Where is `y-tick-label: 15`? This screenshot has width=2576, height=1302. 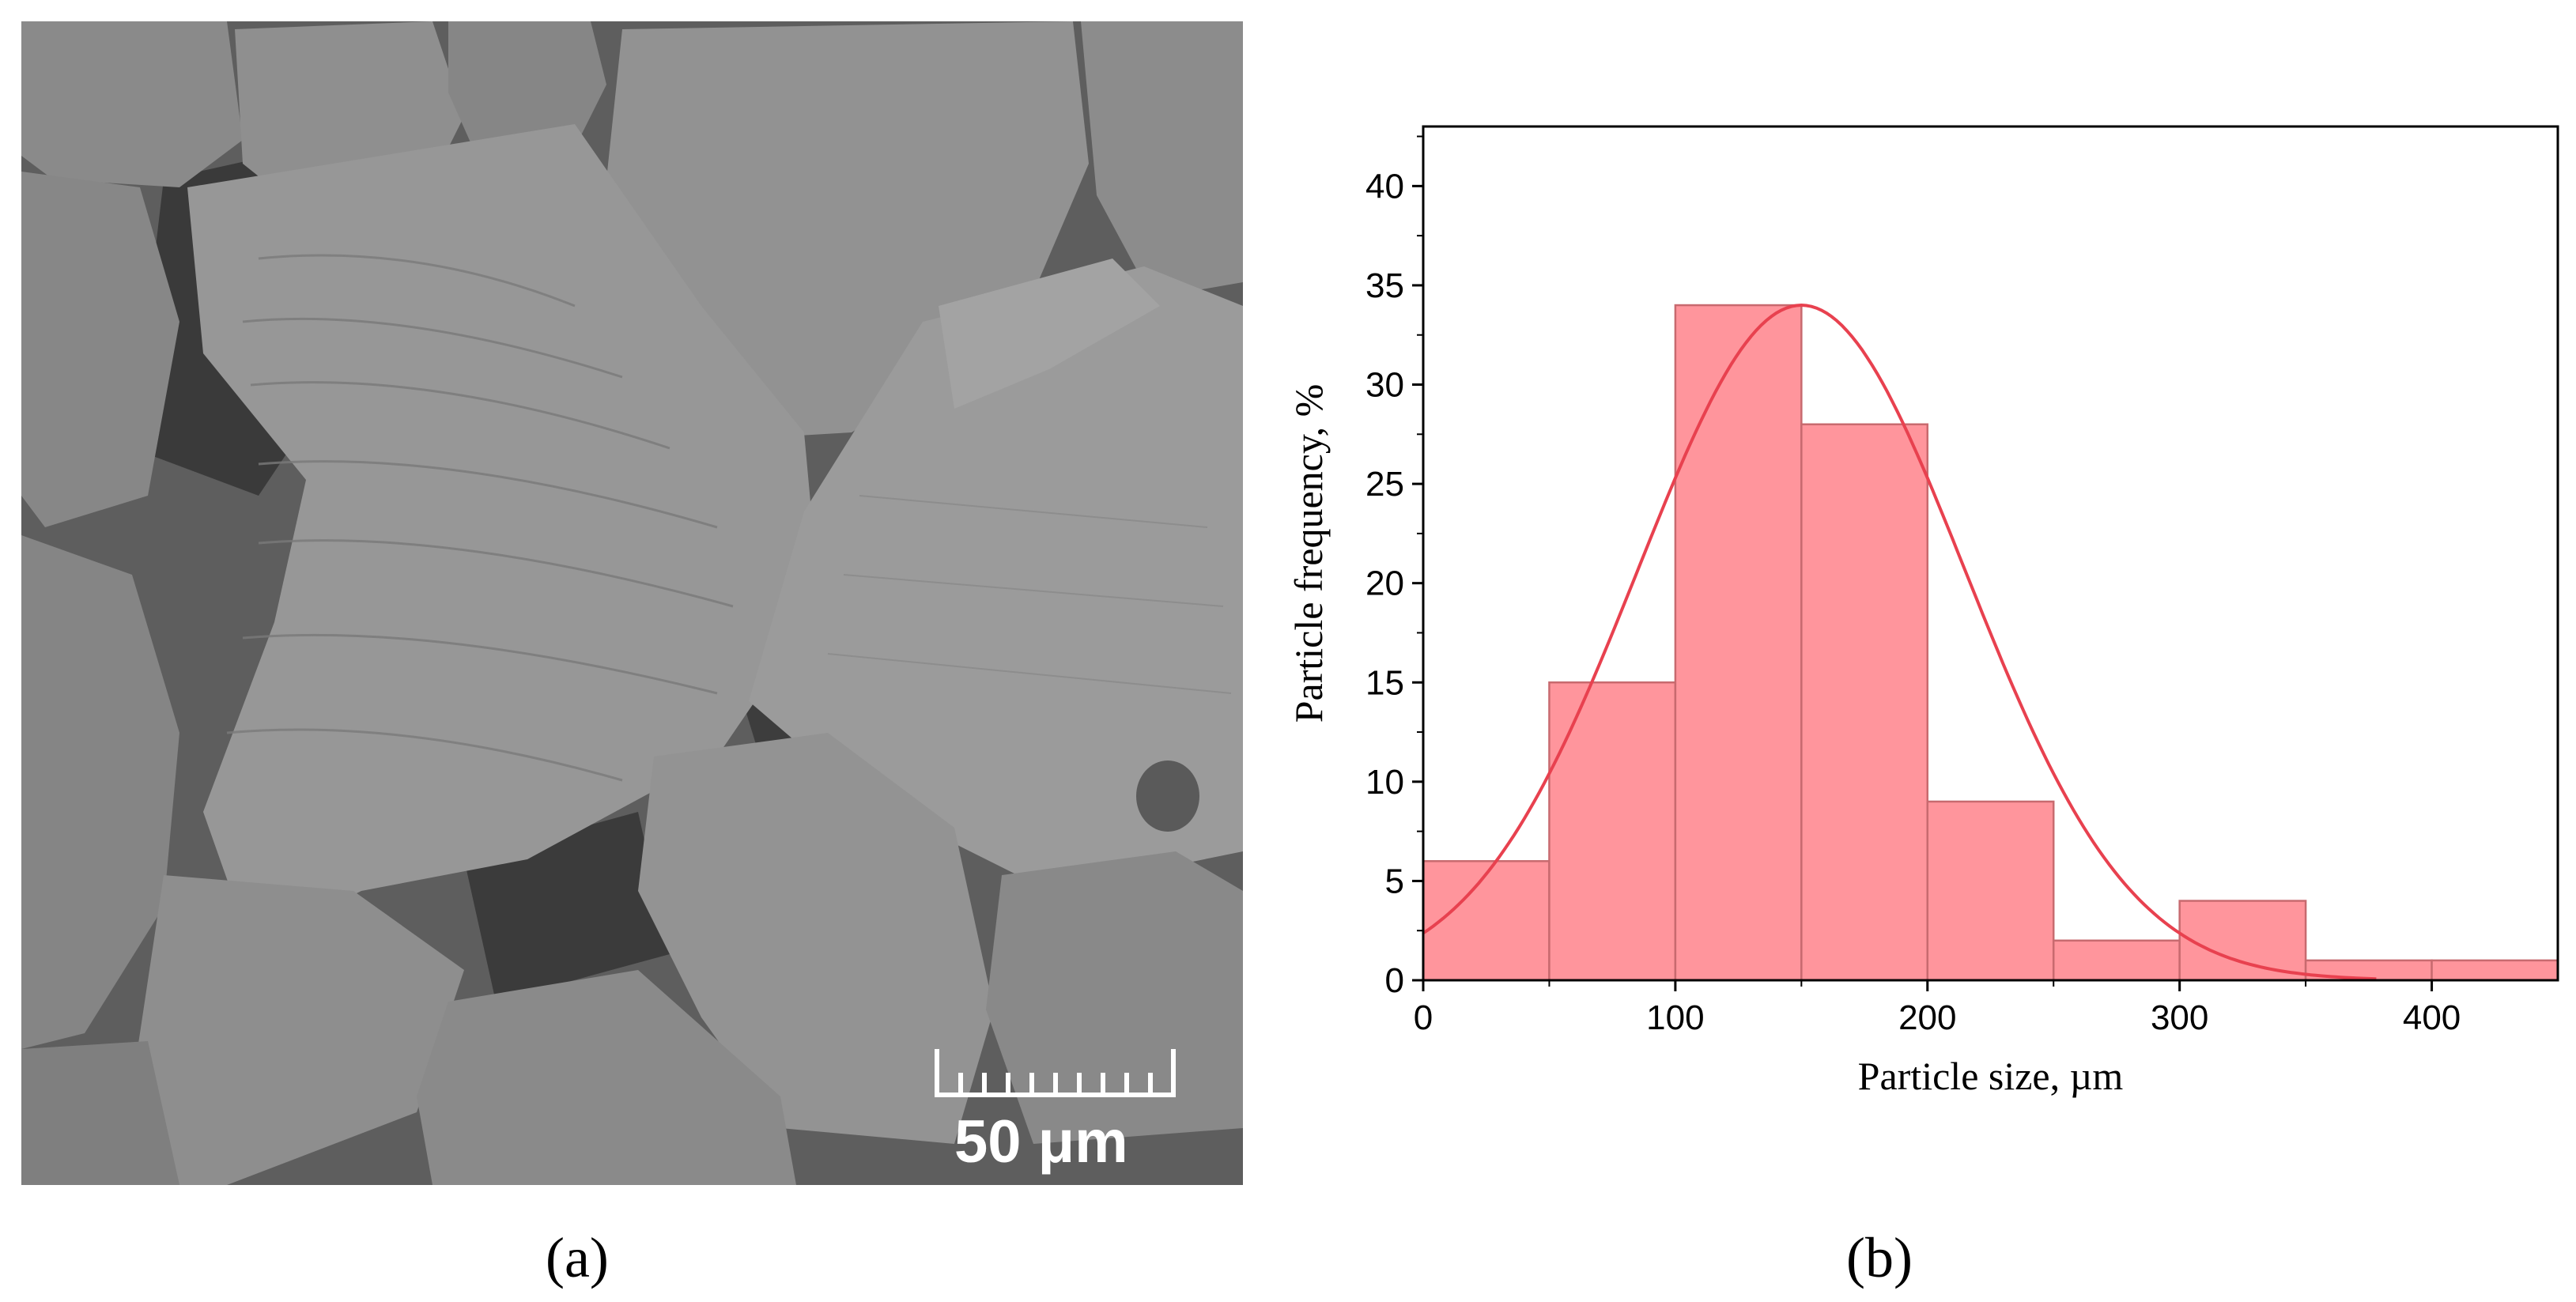 y-tick-label: 15 is located at coordinates (1384, 682).